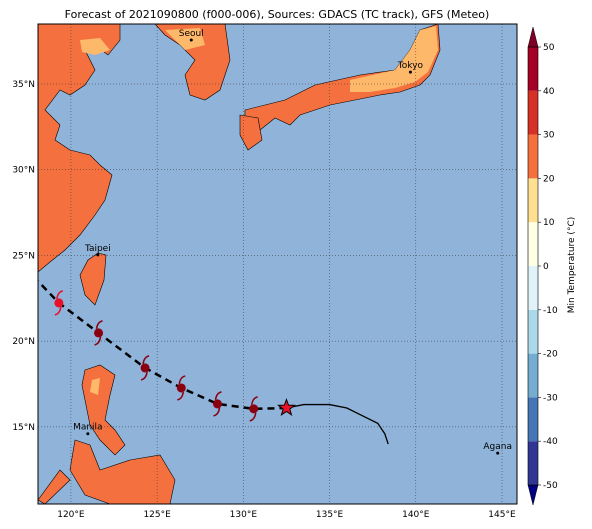 This screenshot has height=529, width=592. I want to click on colorbar-tick-label: 50, so click(549, 48).